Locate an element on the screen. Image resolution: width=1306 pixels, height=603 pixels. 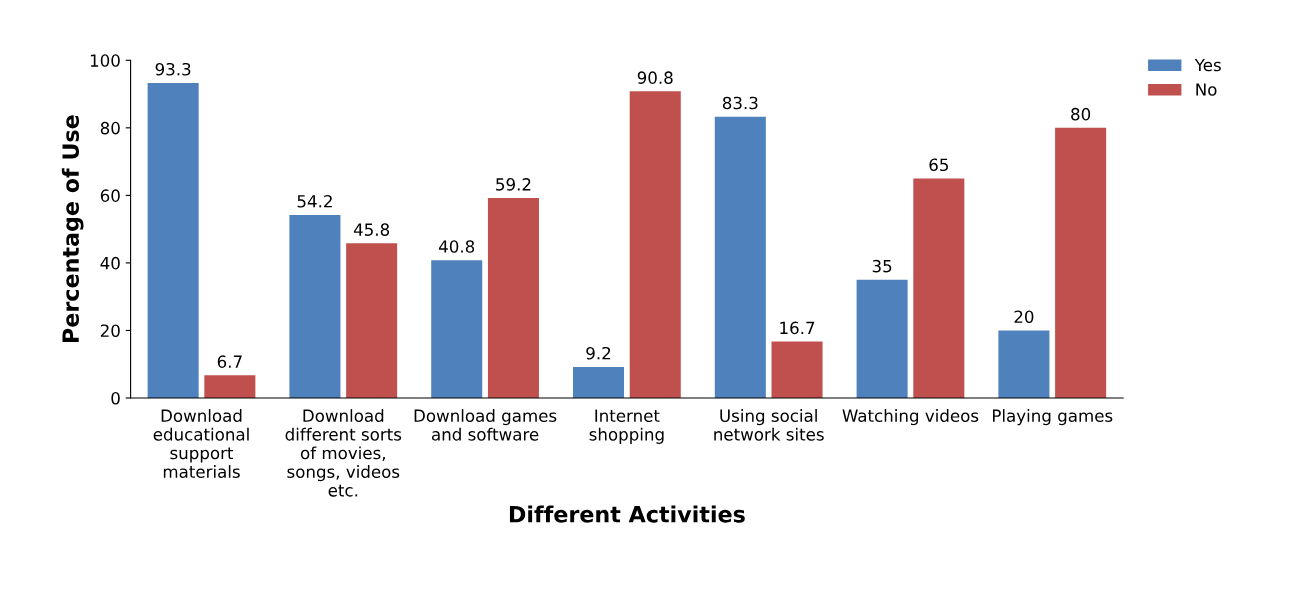
data-label: 35 is located at coordinates (882, 266).